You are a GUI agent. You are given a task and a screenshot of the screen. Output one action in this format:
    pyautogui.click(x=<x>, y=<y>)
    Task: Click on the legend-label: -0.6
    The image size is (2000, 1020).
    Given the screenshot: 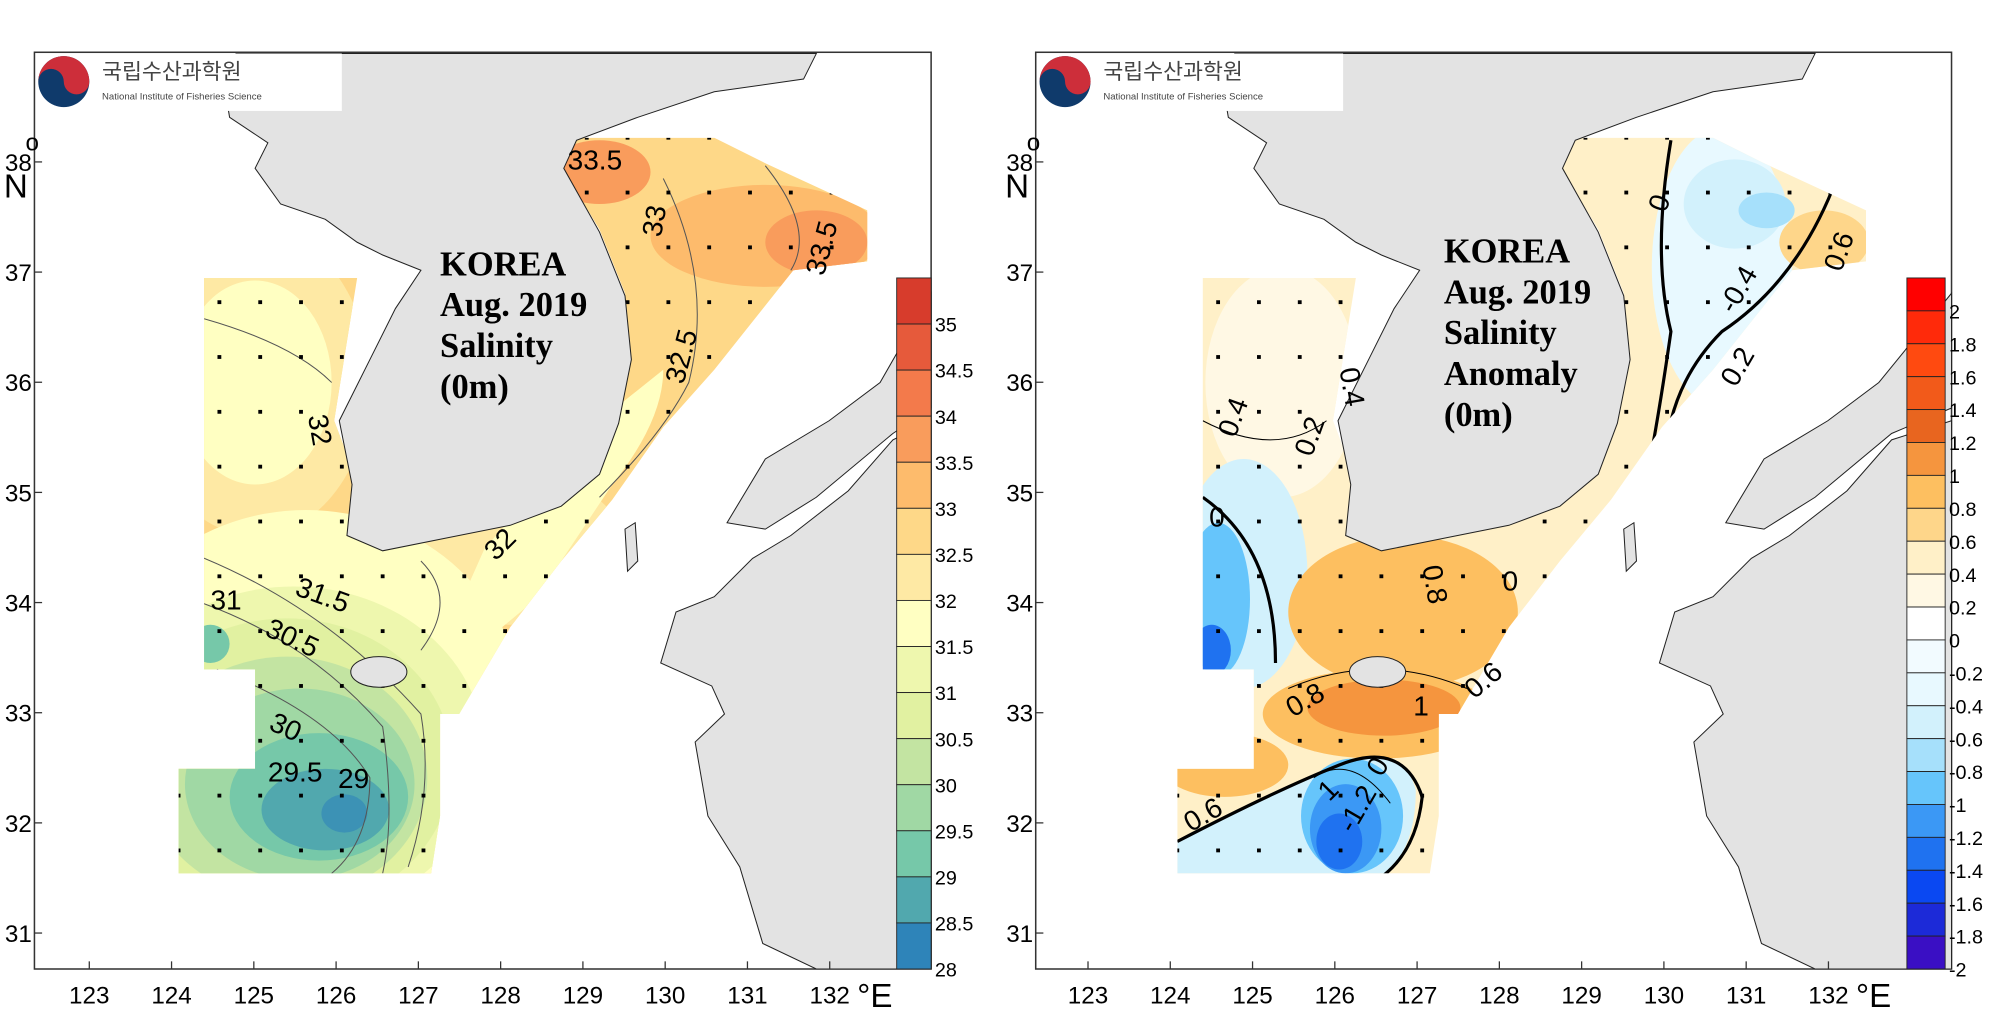 What is the action you would take?
    pyautogui.click(x=1966, y=740)
    